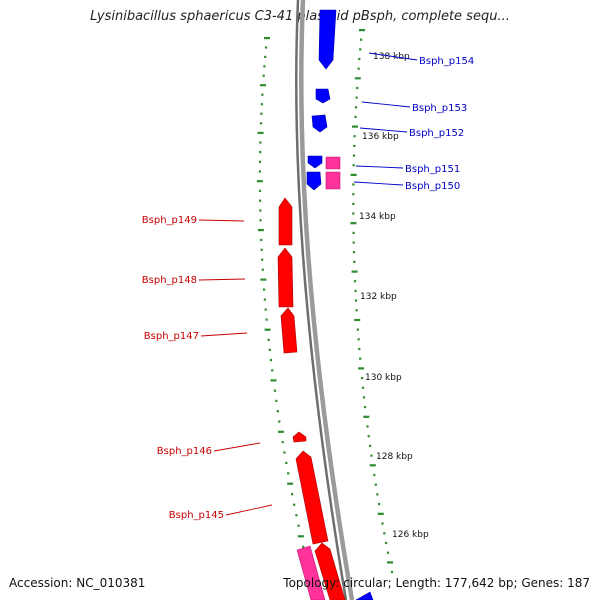 The width and height of the screenshot is (600, 600). Describe the element at coordinates (364, 595) in the screenshot. I see `gene-lower-blue` at that location.